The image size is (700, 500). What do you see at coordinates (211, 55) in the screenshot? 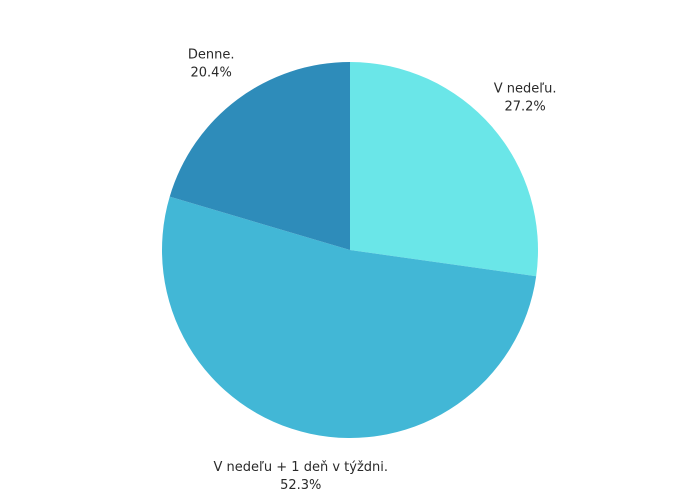
I see `slice-label: Denne.` at bounding box center [211, 55].